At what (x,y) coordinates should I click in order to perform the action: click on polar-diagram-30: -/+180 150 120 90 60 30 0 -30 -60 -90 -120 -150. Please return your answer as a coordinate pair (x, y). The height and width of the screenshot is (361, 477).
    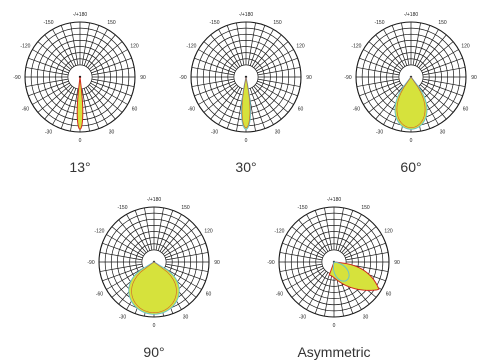
    Looking at the image, I should click on (245, 78).